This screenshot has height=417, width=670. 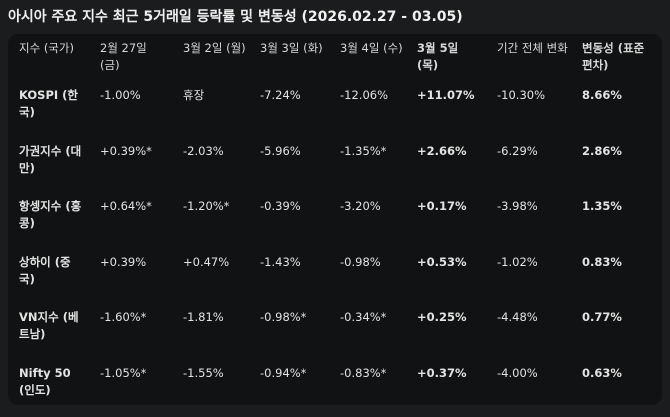 I want to click on cell: -10.30%, so click(x=532, y=112).